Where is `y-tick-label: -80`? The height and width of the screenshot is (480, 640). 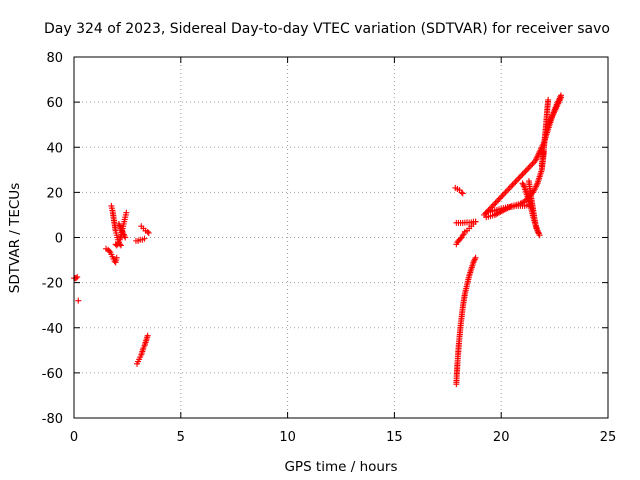
y-tick-label: -80 is located at coordinates (52, 419).